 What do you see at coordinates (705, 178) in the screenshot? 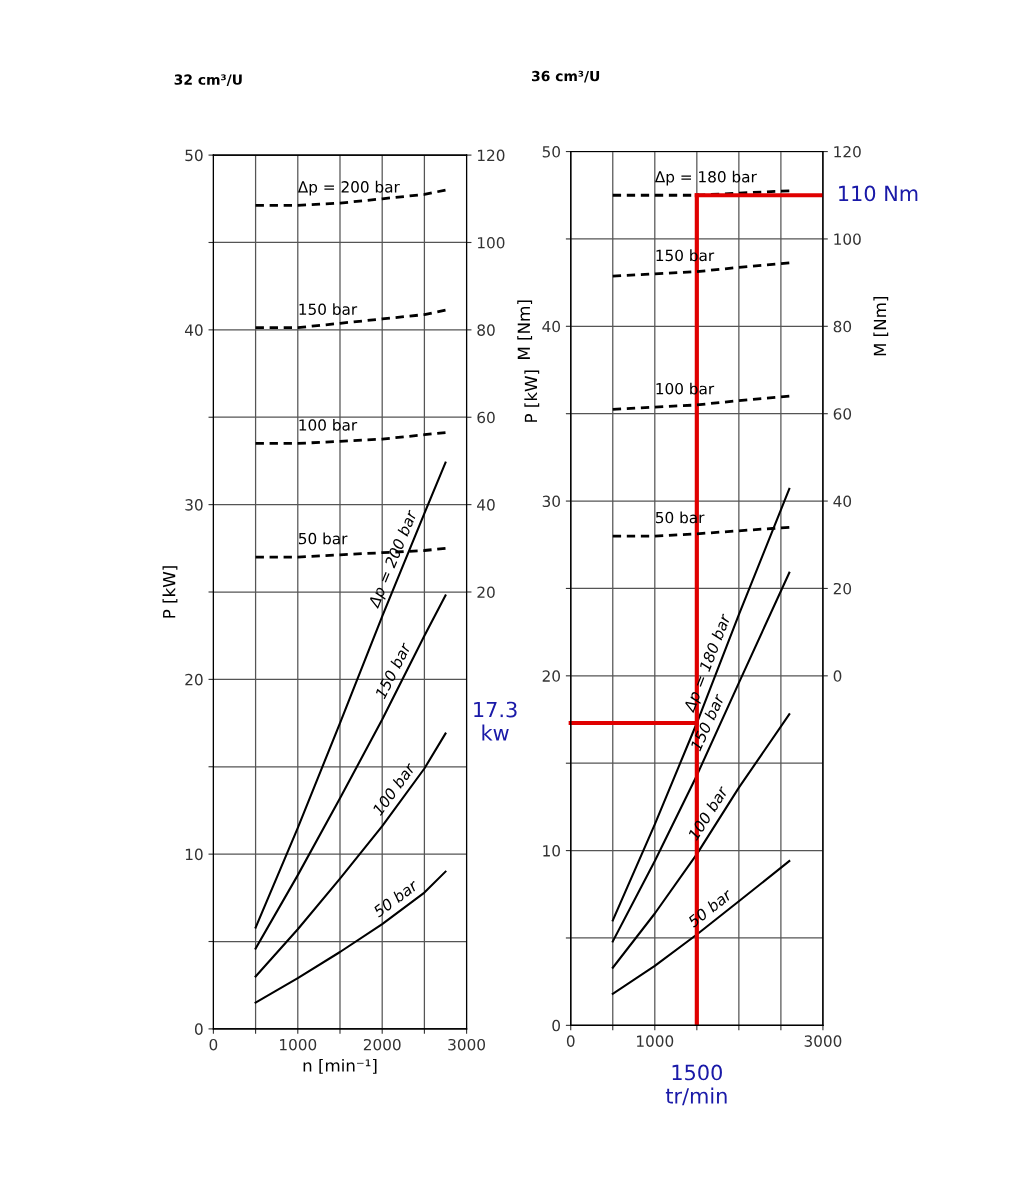
I see `series-label: Δp = 180 bar` at bounding box center [705, 178].